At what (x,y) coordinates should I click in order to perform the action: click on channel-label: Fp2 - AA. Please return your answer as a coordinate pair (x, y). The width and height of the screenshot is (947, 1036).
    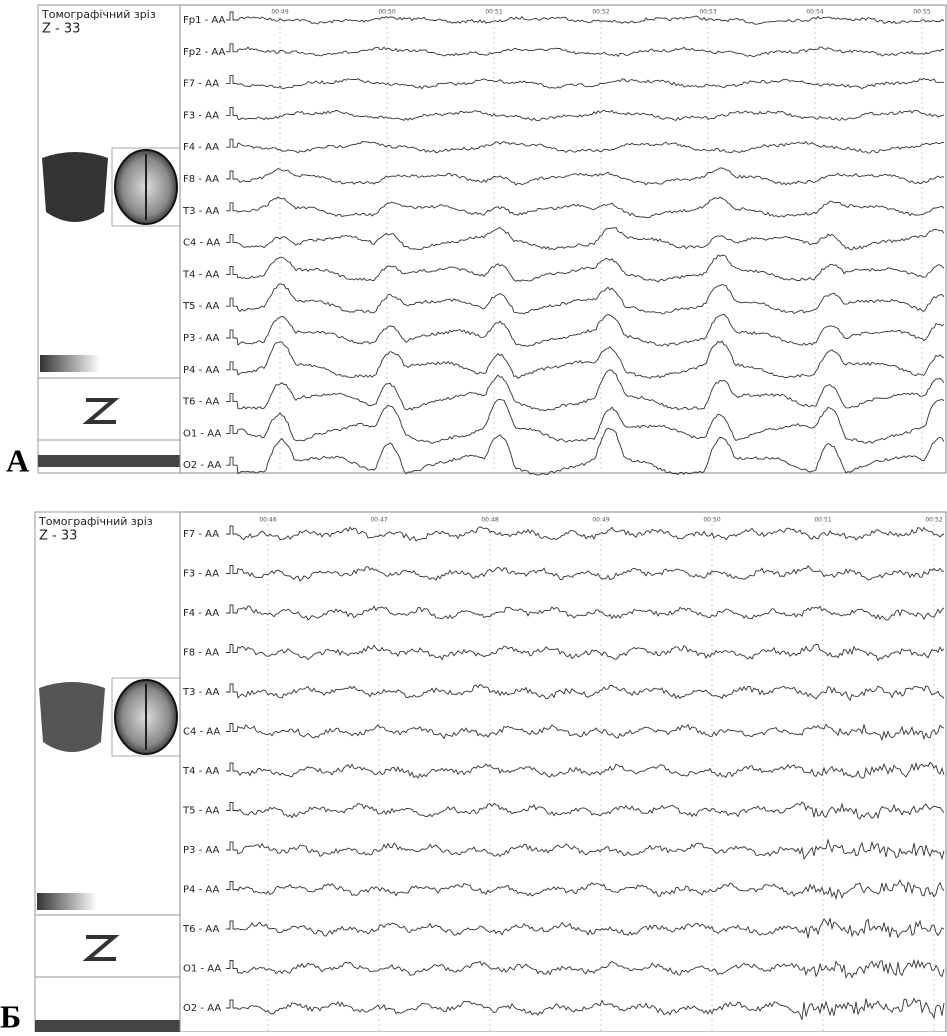
    Looking at the image, I should click on (204, 52).